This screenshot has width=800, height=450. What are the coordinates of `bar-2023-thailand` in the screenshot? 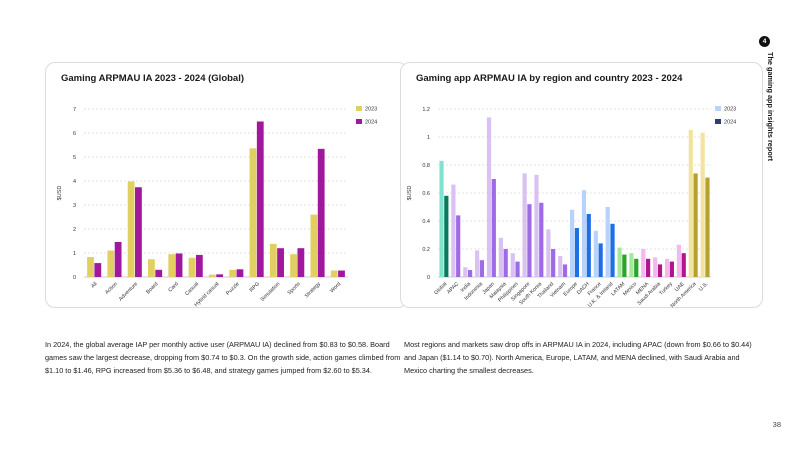 It's located at (548, 253).